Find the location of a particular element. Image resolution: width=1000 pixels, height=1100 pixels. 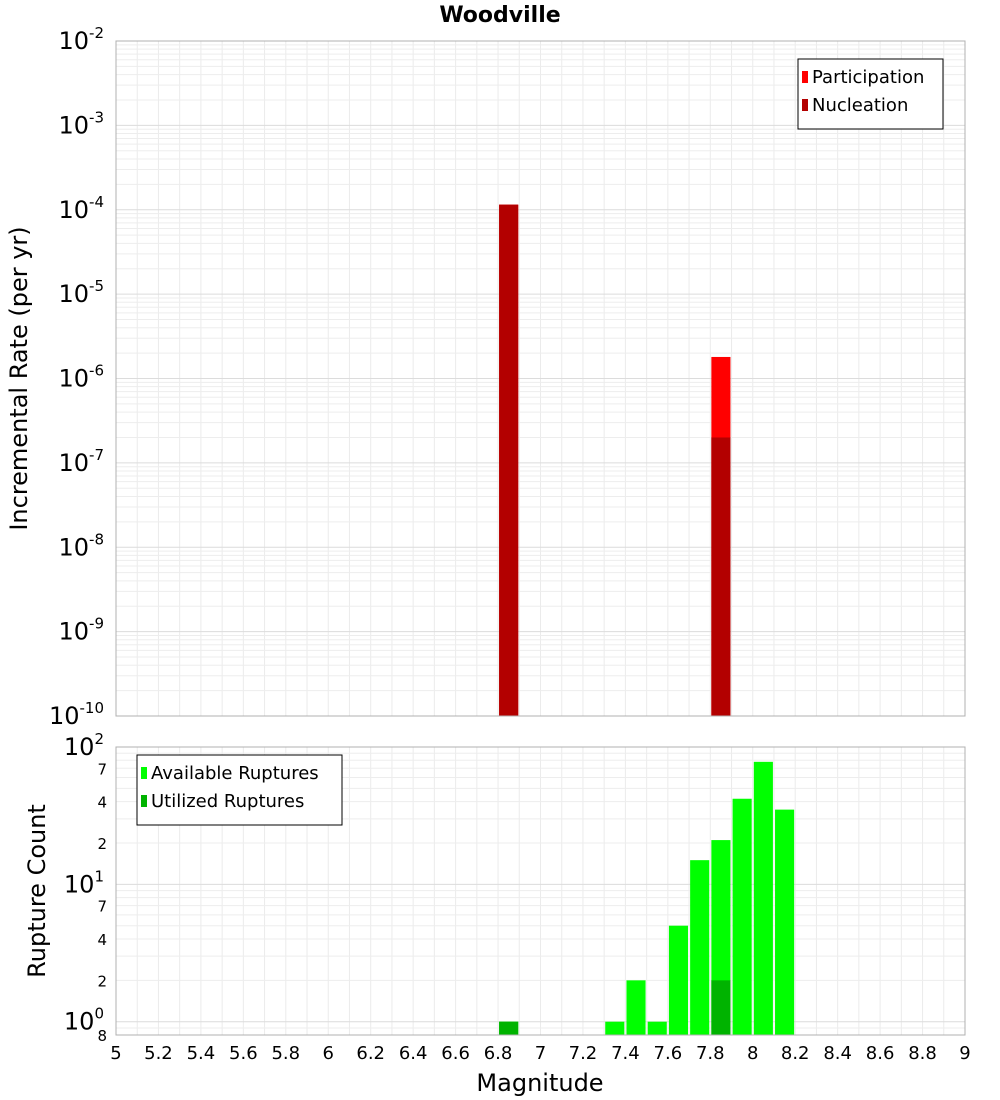

x-tick-label: 6.6 is located at coordinates (455, 1053).